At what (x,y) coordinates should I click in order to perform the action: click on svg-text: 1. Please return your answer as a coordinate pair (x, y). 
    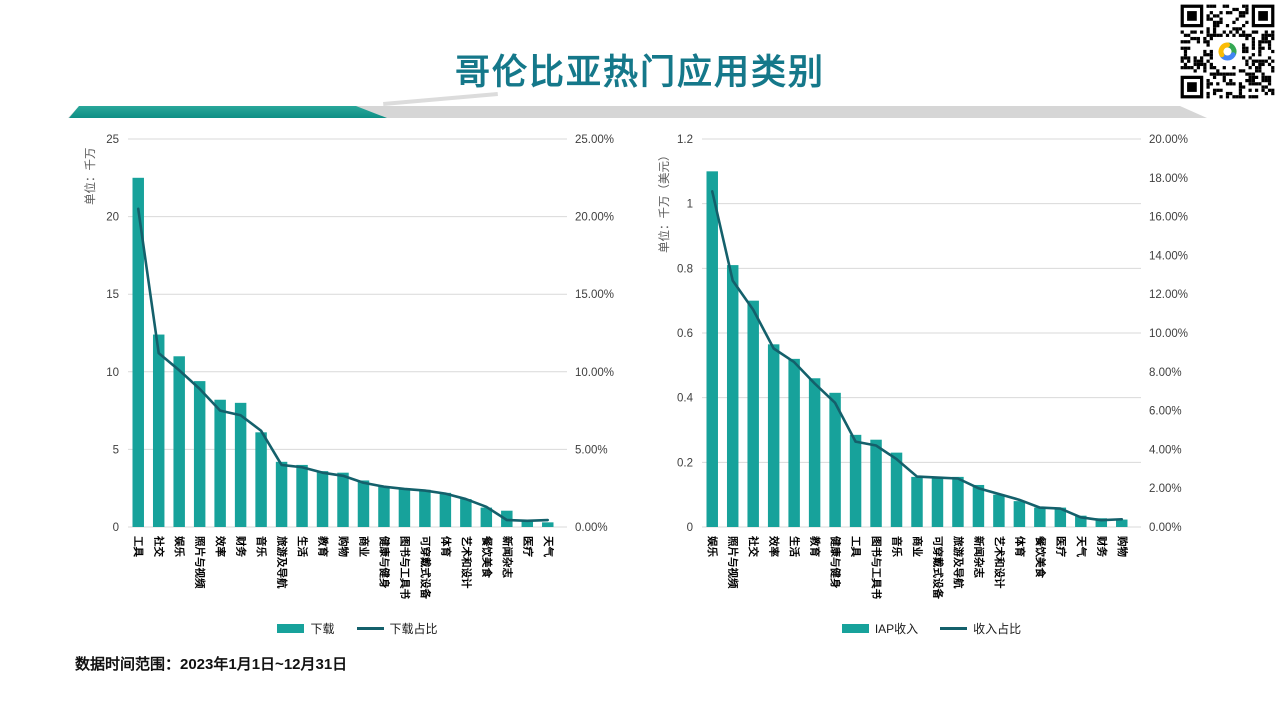
    Looking at the image, I should click on (690, 205).